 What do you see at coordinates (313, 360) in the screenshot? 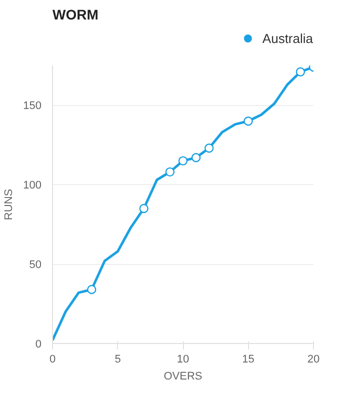
I see `x-tick-label: 20` at bounding box center [313, 360].